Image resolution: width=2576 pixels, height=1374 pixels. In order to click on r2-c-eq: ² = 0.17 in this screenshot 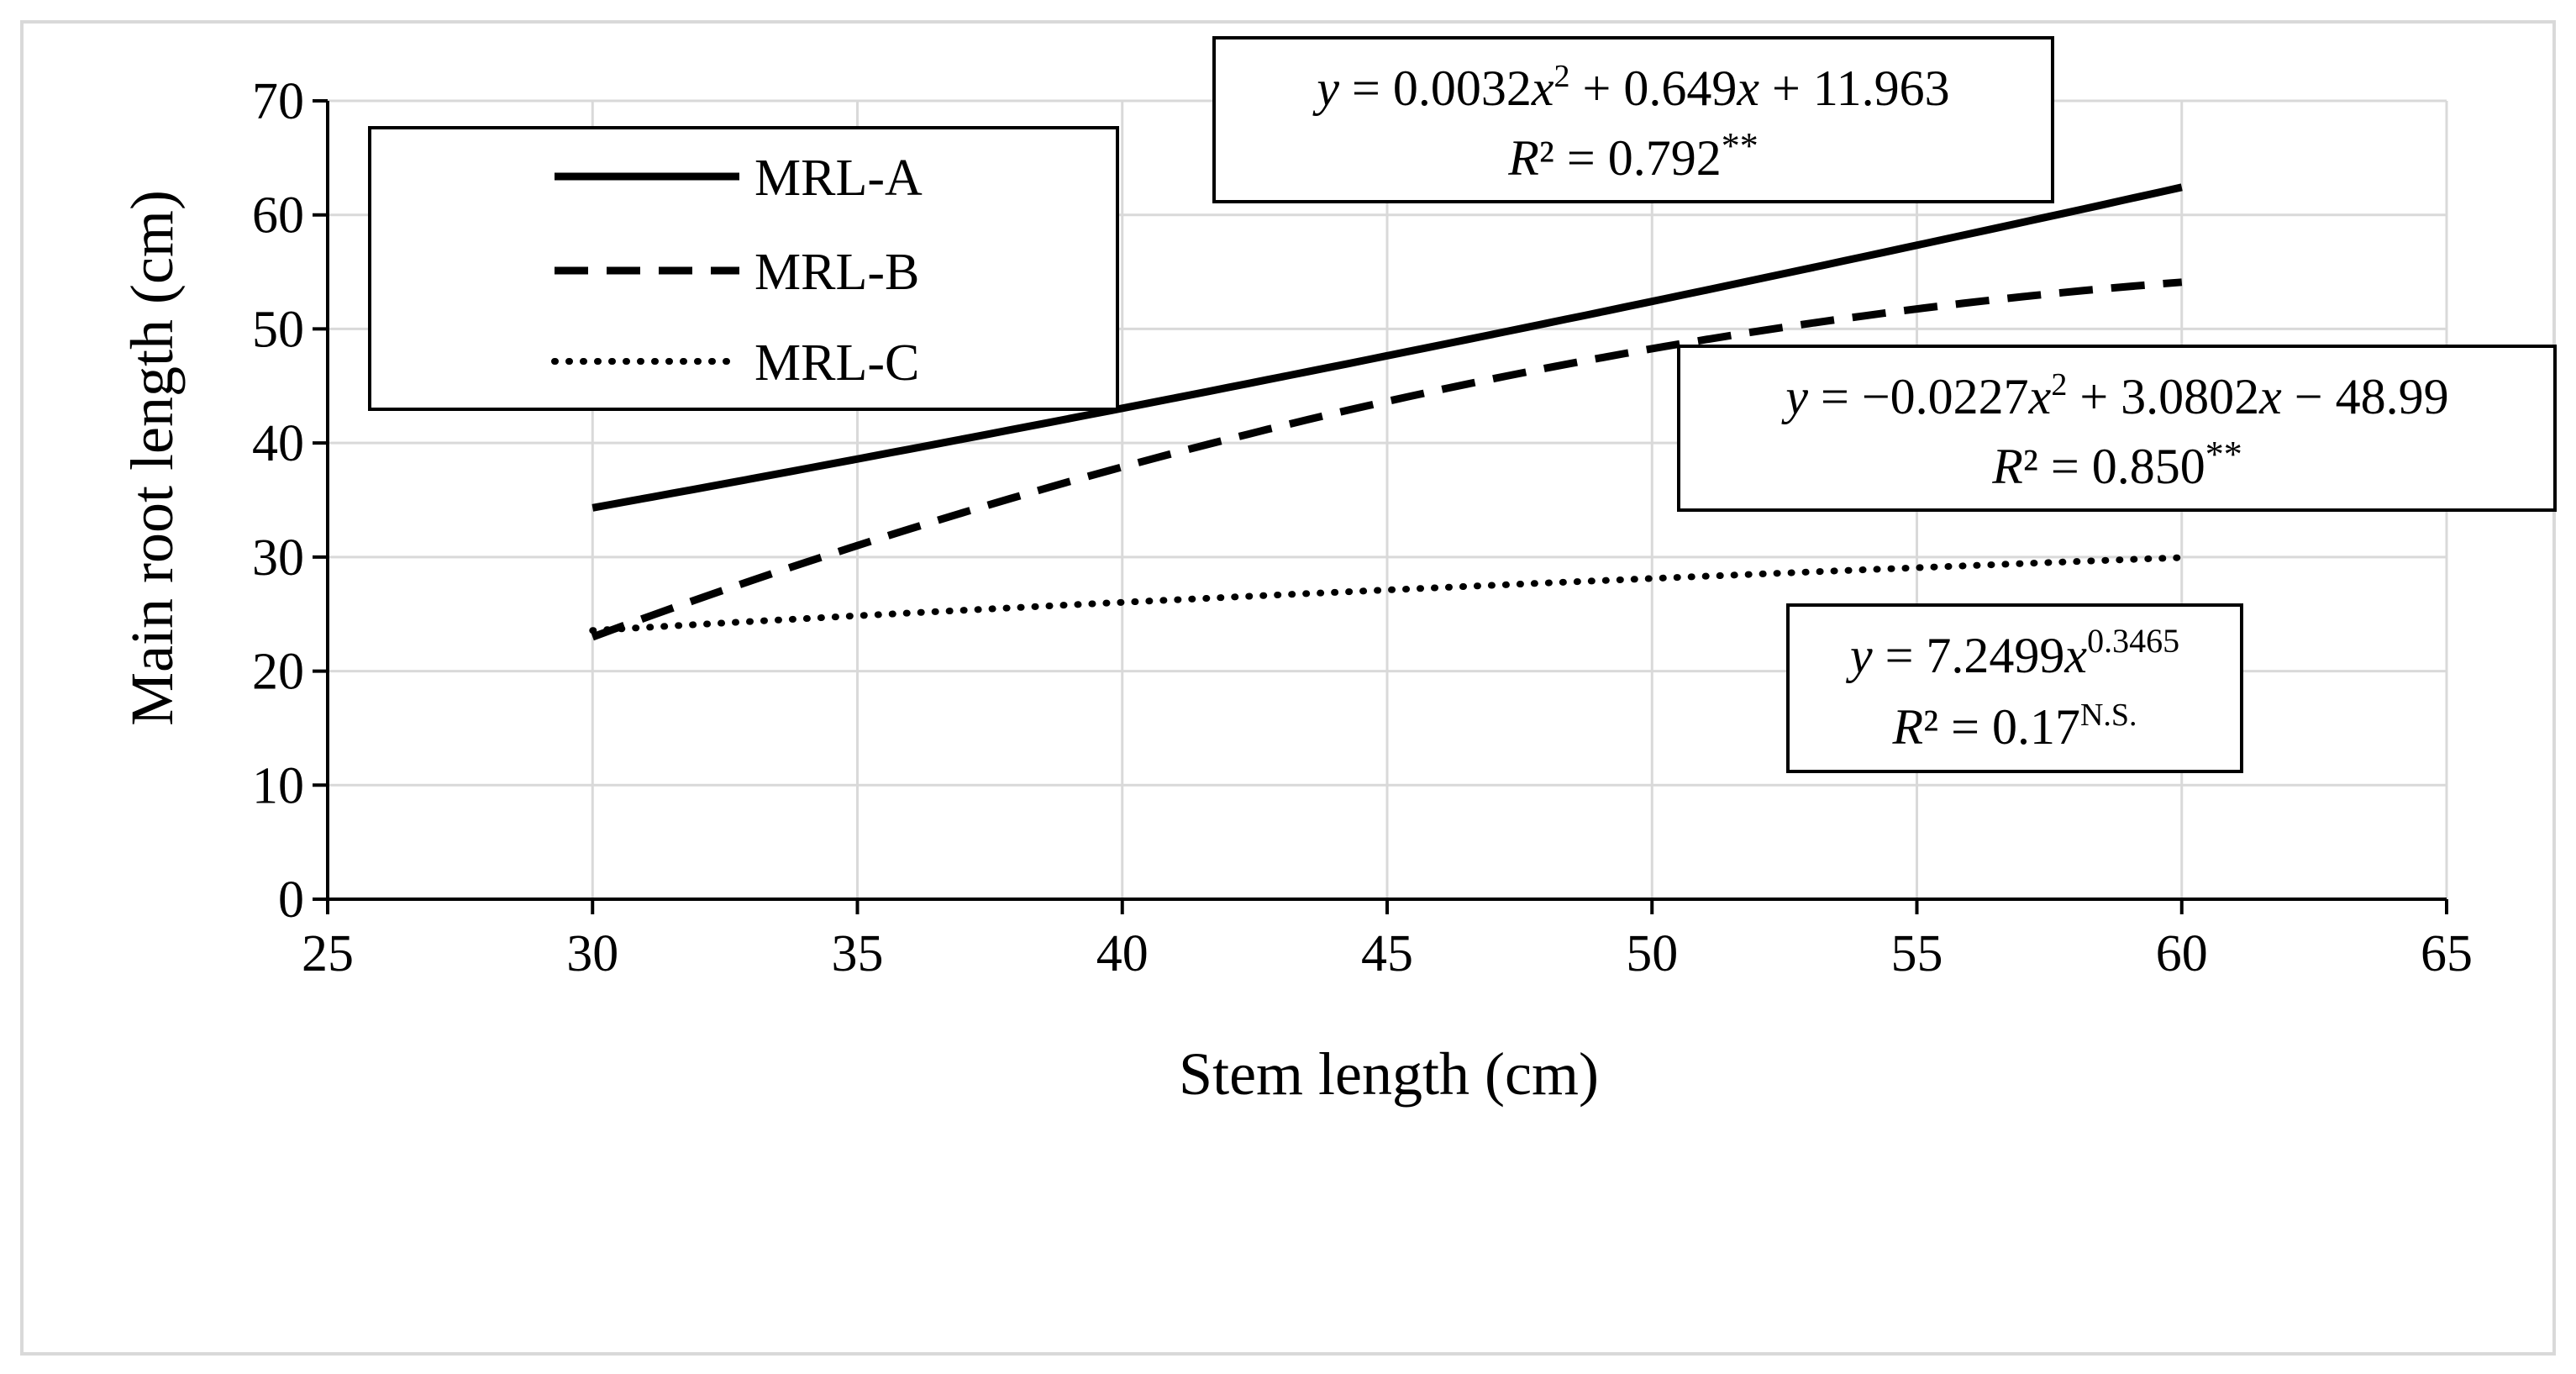, I will do `click(2002, 727)`.